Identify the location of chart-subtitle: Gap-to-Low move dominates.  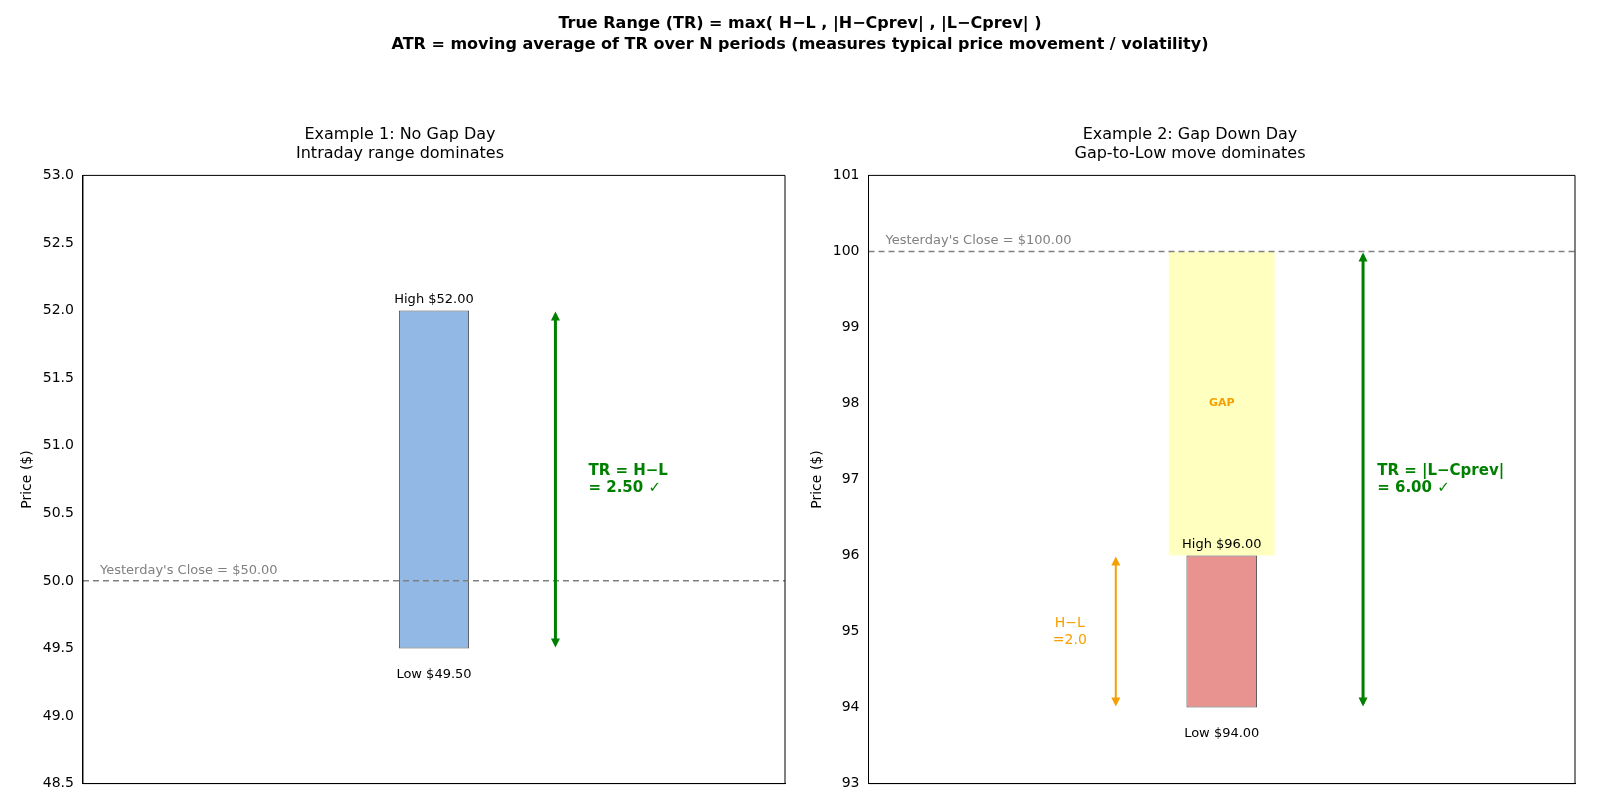
(1190, 152).